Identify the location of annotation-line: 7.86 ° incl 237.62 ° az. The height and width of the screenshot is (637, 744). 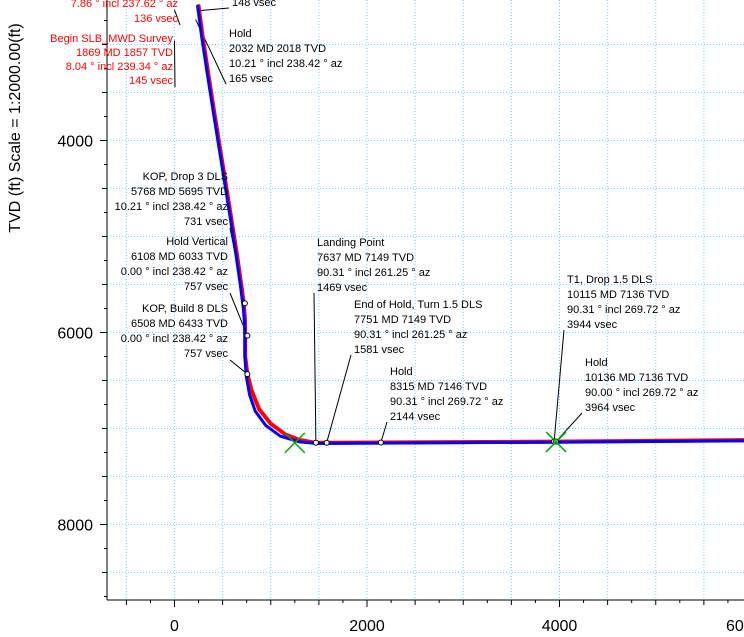
(124, 5).